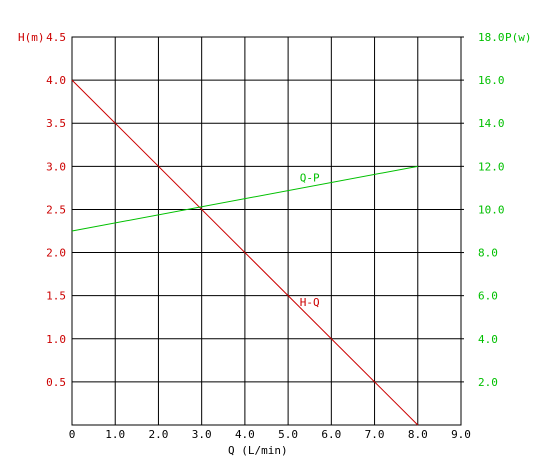 This screenshot has height=473, width=544. Describe the element at coordinates (310, 302) in the screenshot. I see `series-label: H-Q` at that location.